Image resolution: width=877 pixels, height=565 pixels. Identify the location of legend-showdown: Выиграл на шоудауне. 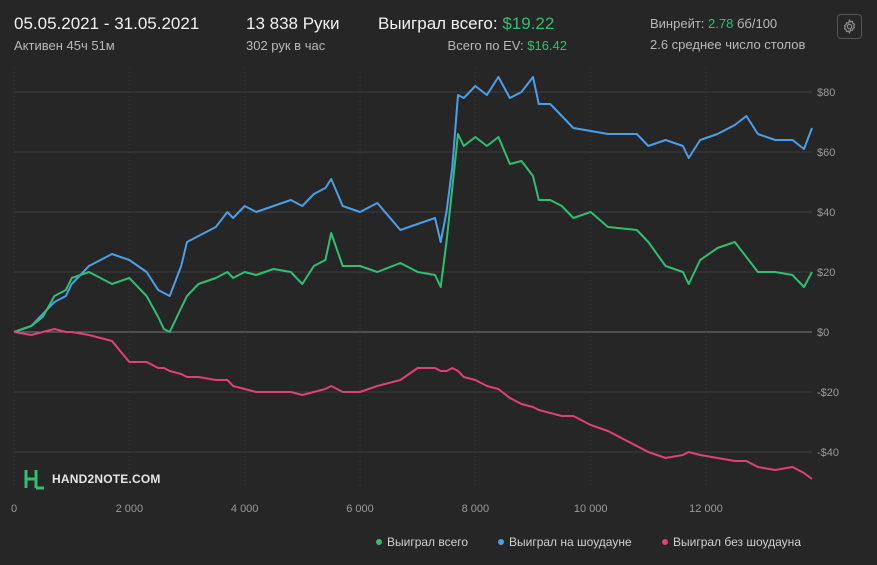
(565, 542).